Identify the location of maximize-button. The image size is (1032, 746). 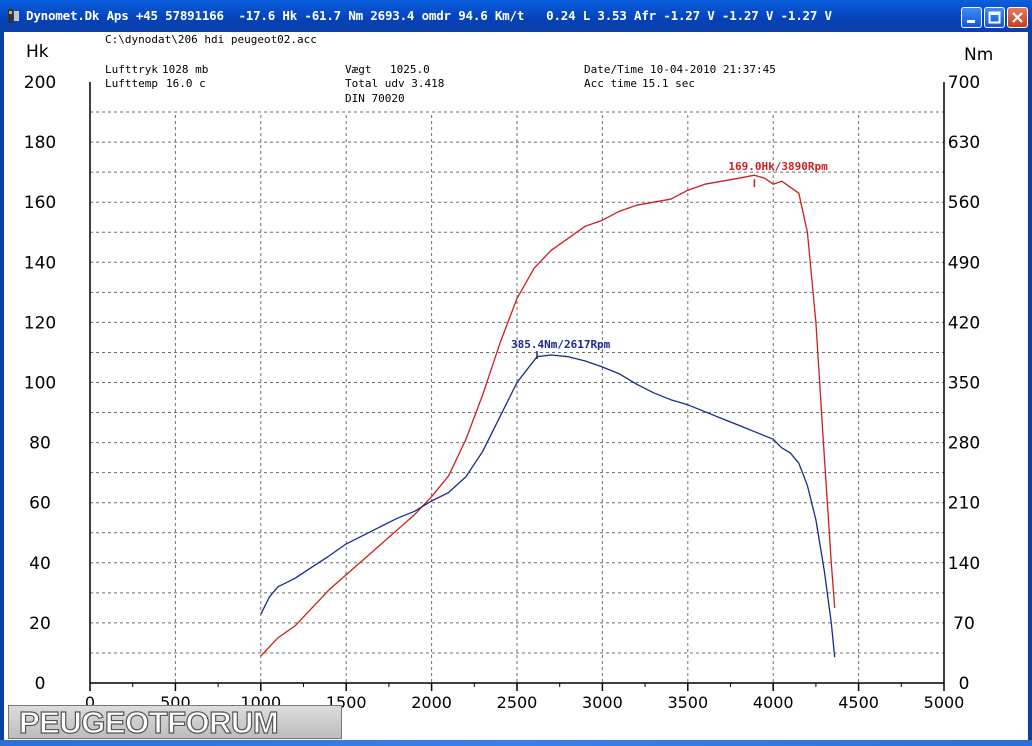
(994, 17).